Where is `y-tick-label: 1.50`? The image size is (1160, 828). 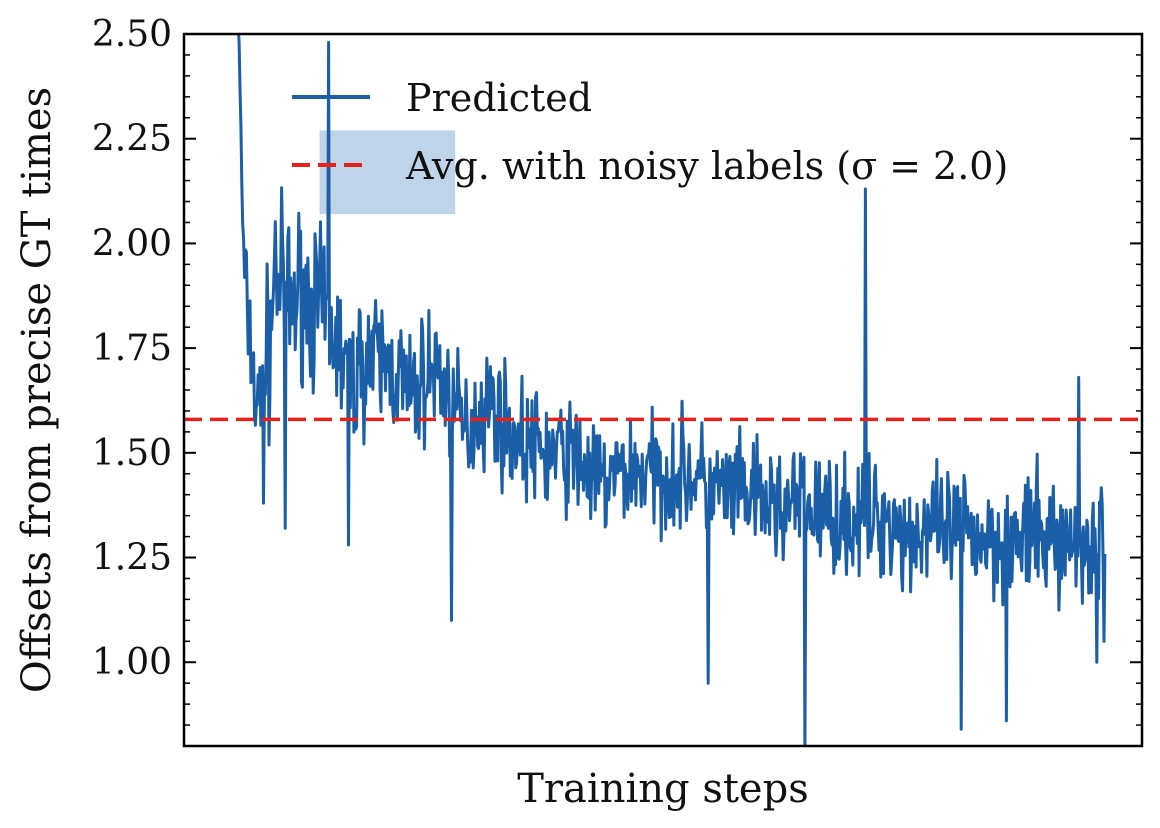 y-tick-label: 1.50 is located at coordinates (132, 453).